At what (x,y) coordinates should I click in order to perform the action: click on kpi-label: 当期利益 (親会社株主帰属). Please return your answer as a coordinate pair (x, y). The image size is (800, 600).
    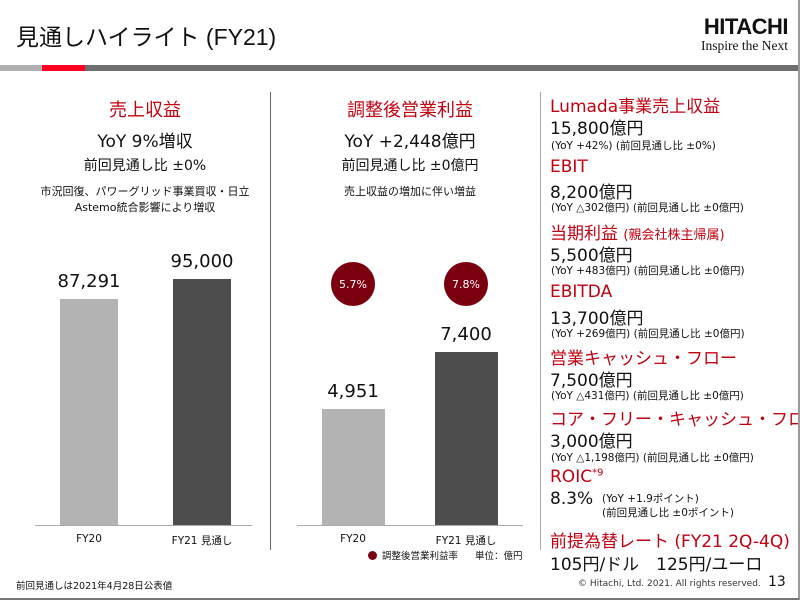
    Looking at the image, I should click on (637, 231).